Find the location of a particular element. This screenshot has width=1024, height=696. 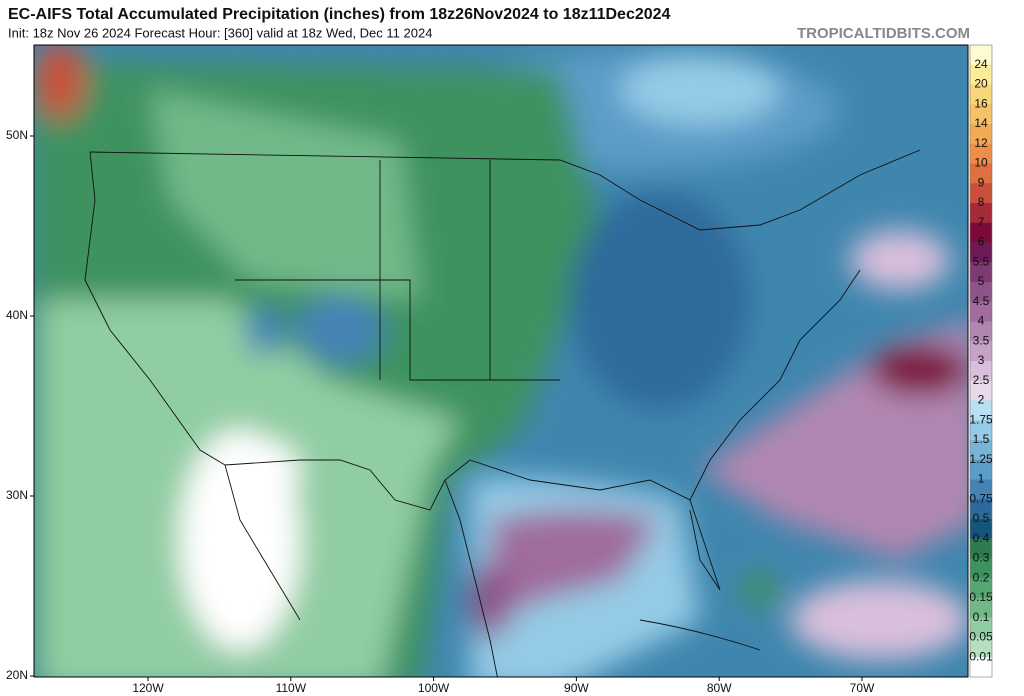

colorbar-label: 3.5 is located at coordinates (981, 340).